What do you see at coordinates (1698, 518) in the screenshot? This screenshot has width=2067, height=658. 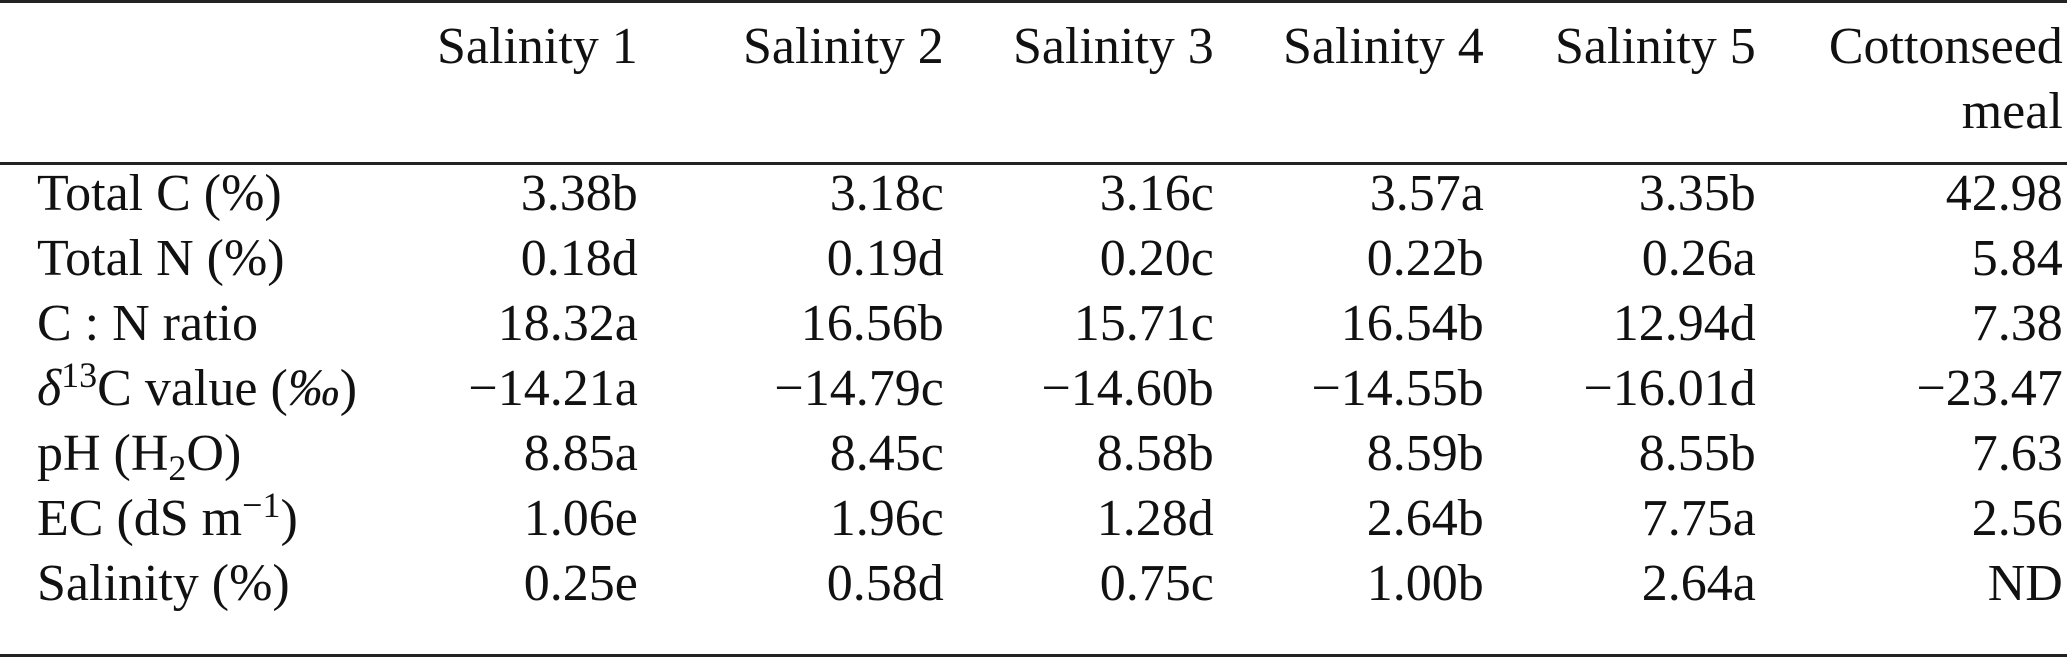 I see `table-cell: 7.75a` at bounding box center [1698, 518].